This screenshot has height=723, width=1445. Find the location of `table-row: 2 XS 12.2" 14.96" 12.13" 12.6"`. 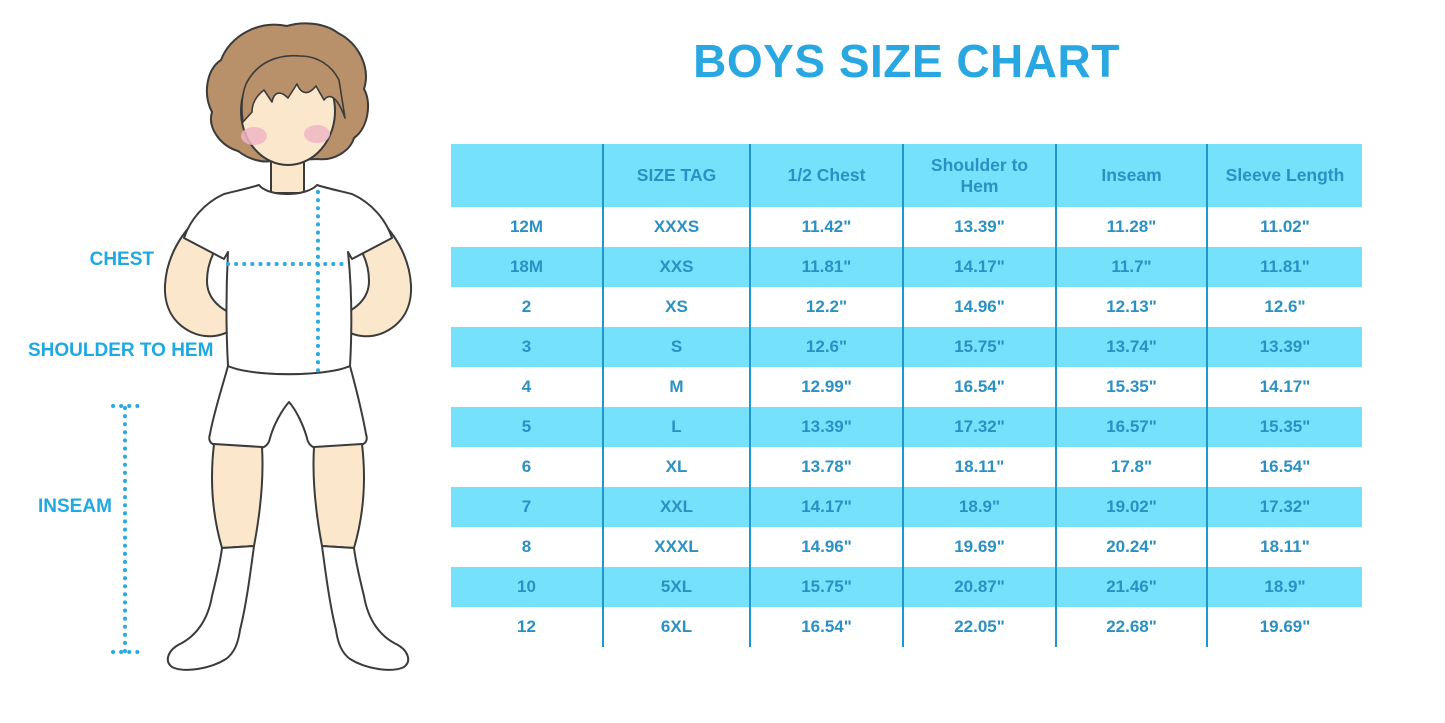

table-row: 2 XS 12.2" 14.96" 12.13" 12.6" is located at coordinates (906, 307).